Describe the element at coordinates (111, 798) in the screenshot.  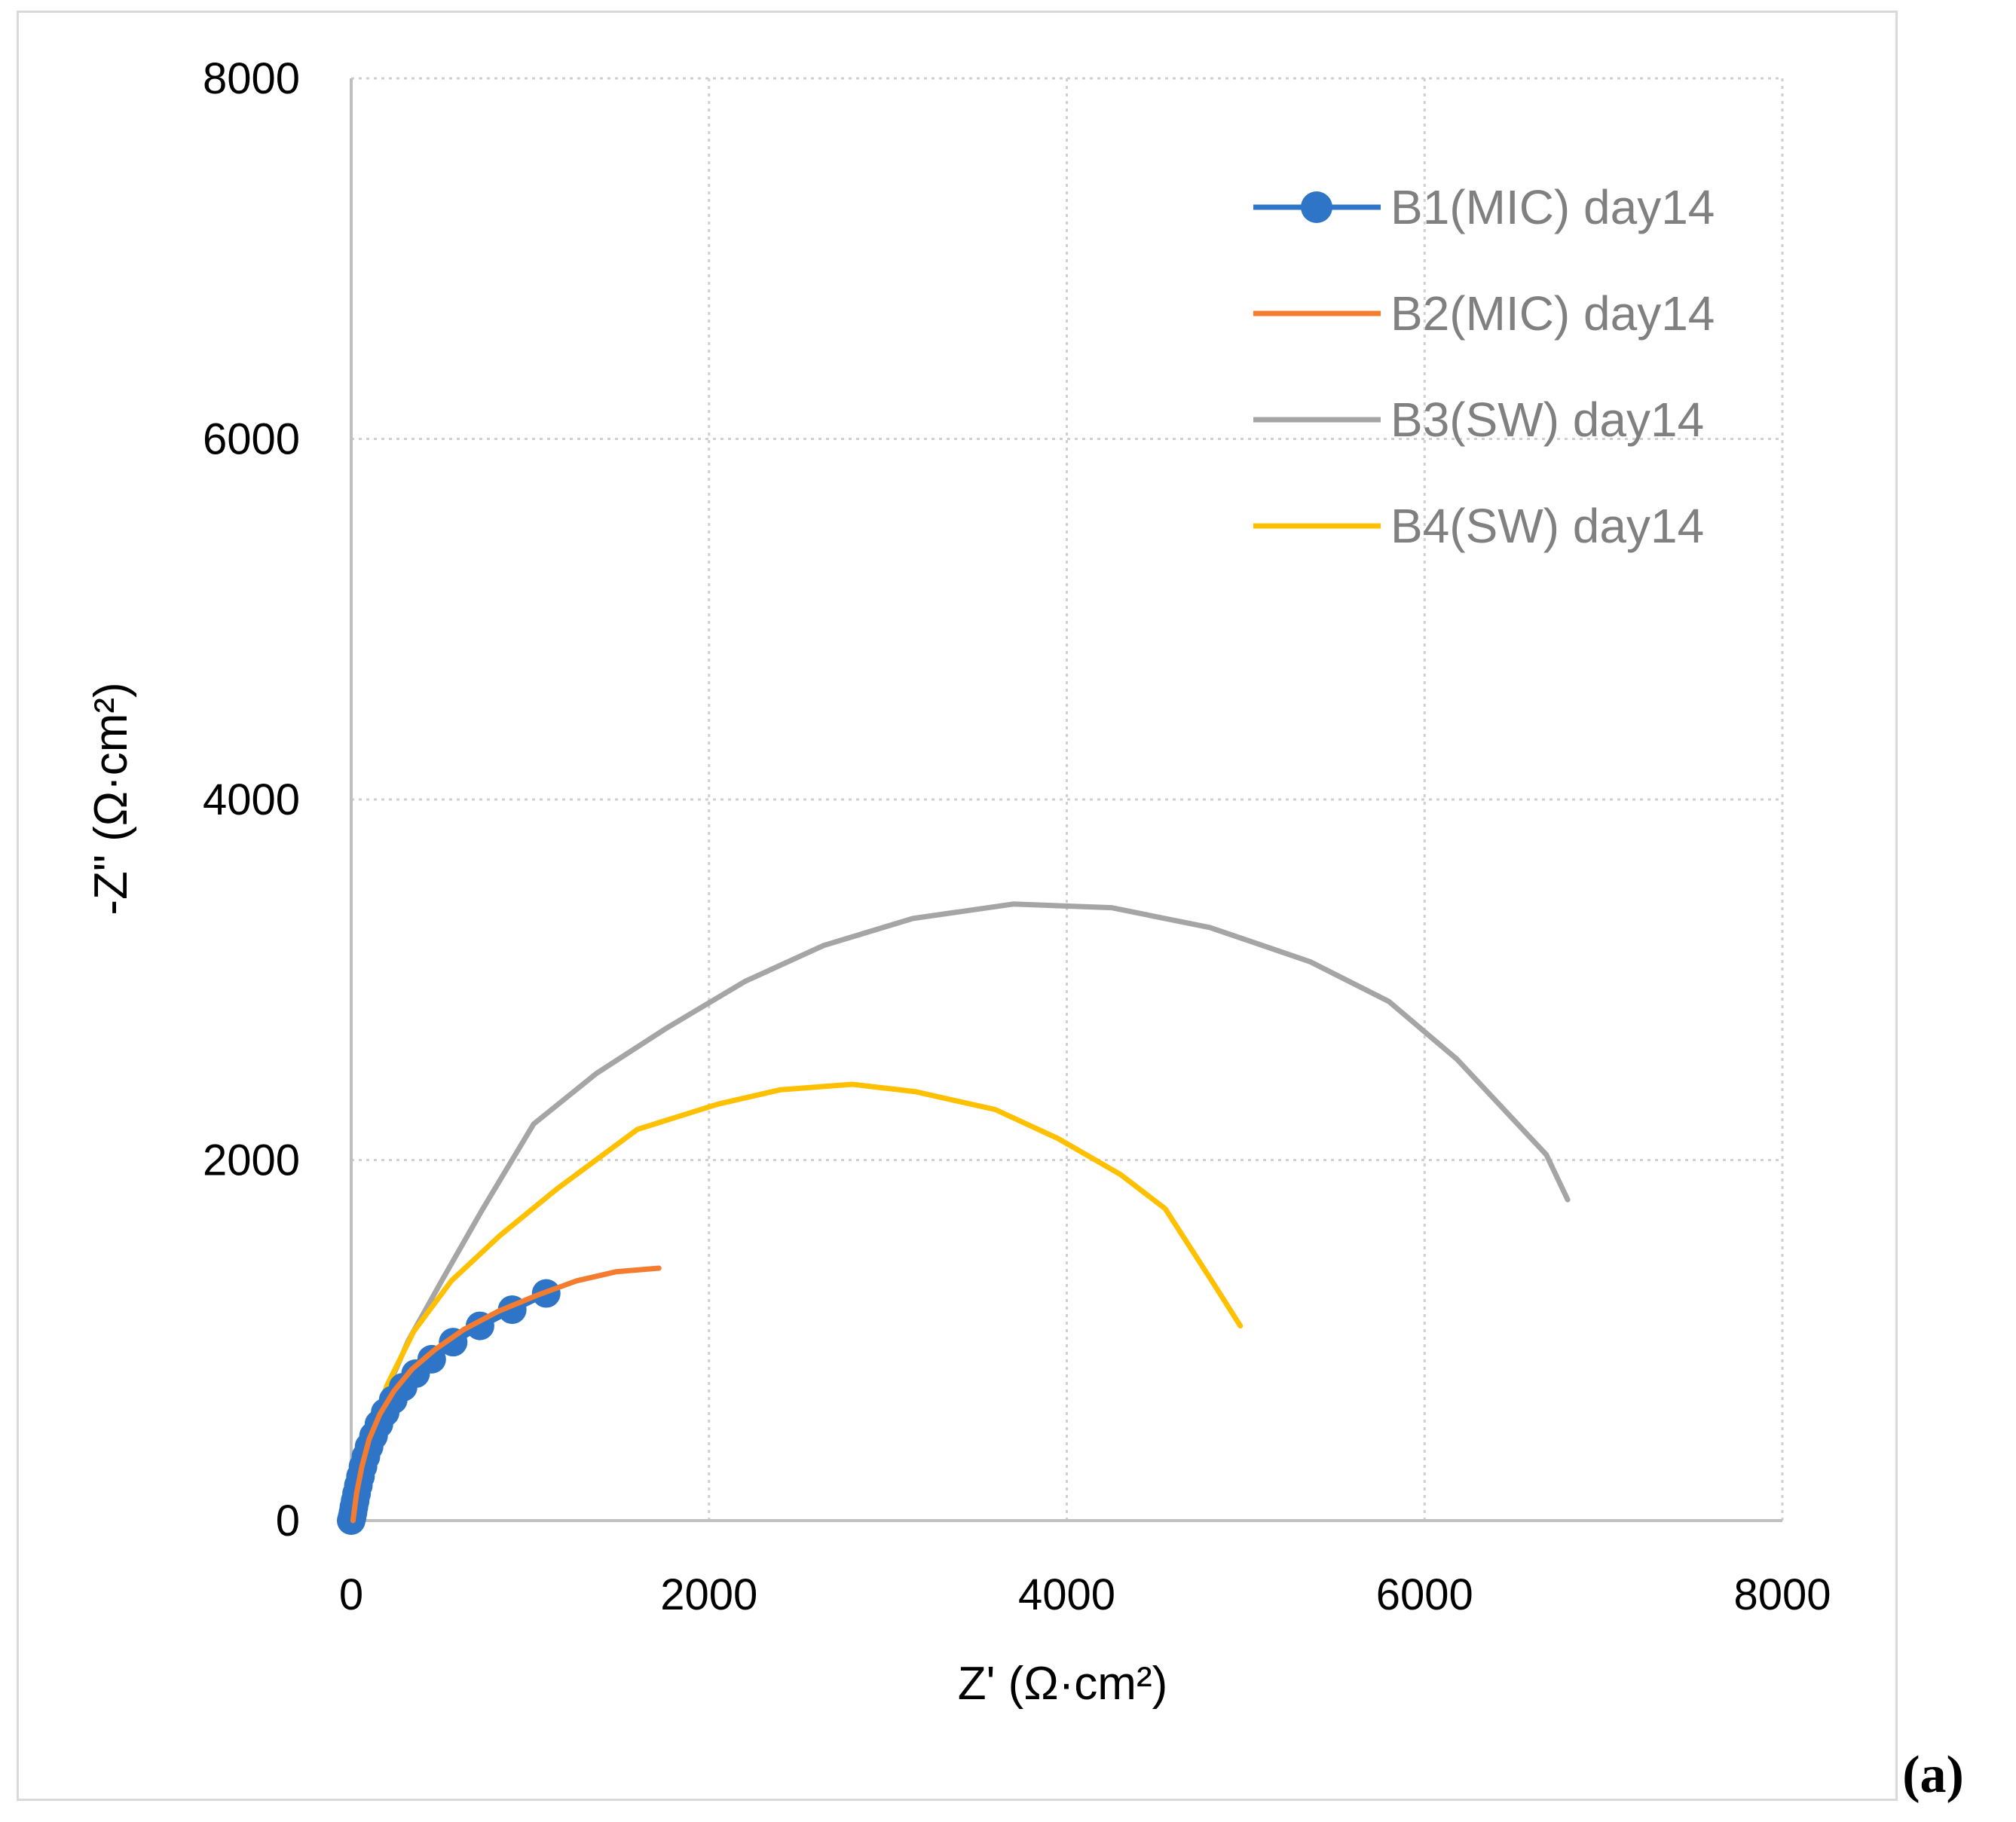
I see `y-axis-label: -Z" (Ω·cm²)` at that location.